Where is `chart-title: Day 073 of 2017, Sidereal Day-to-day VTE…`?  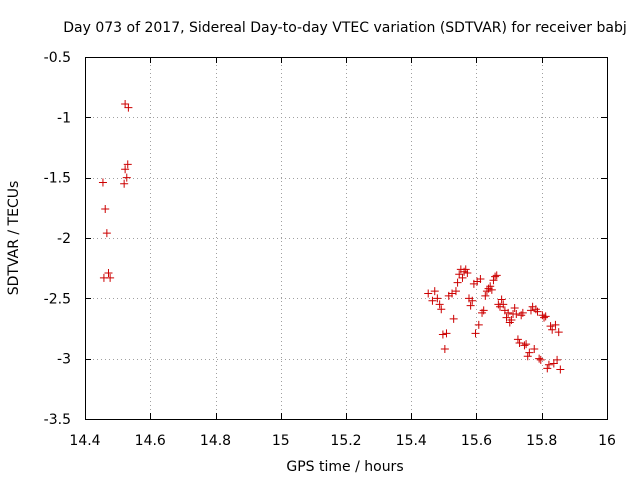
chart-title: Day 073 of 2017, Sidereal Day-to-day VTE… is located at coordinates (344, 28).